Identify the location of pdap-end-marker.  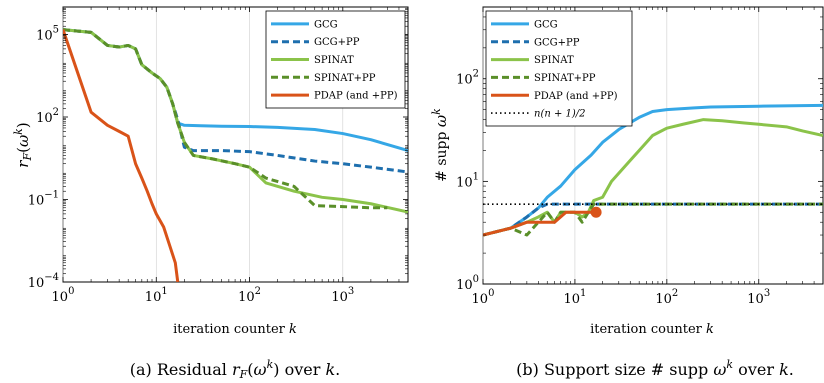
(596, 212).